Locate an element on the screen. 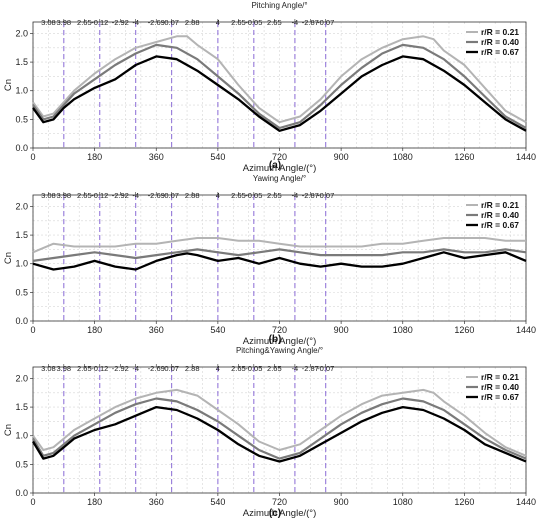  top-tick-label: -2.92 is located at coordinates (120, 368).